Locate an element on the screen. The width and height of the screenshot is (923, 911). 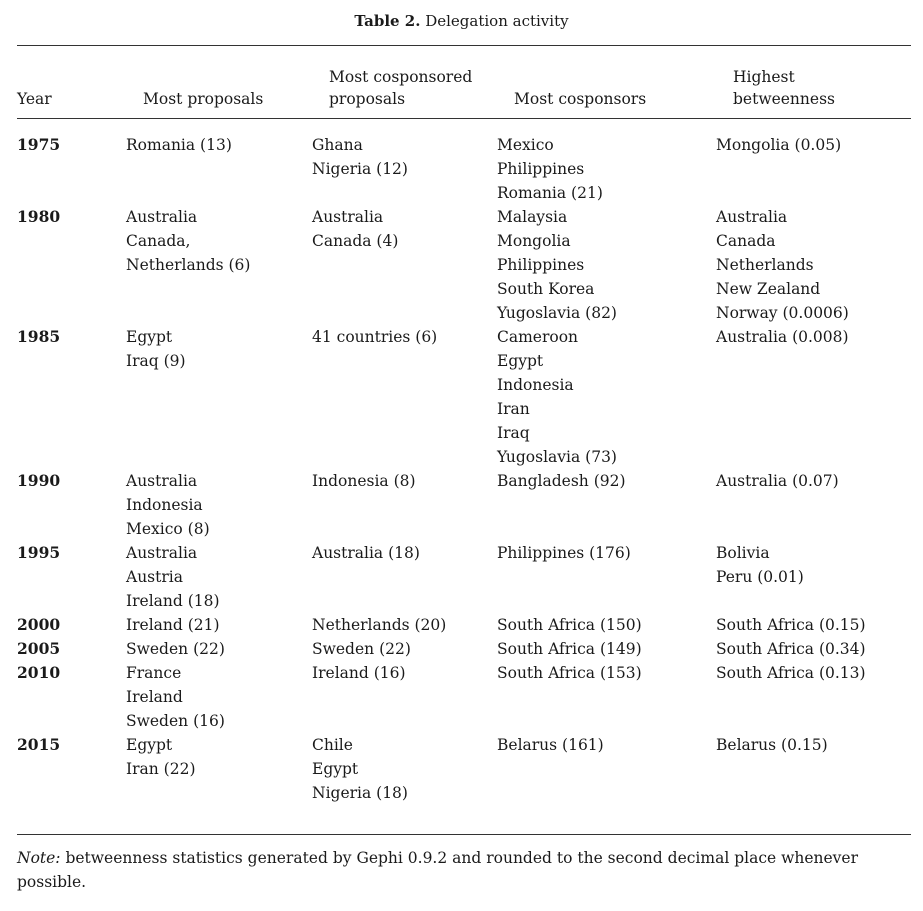
row-most-proposals: Australia Canada, Netherlands (6) is located at coordinates (188, 241).